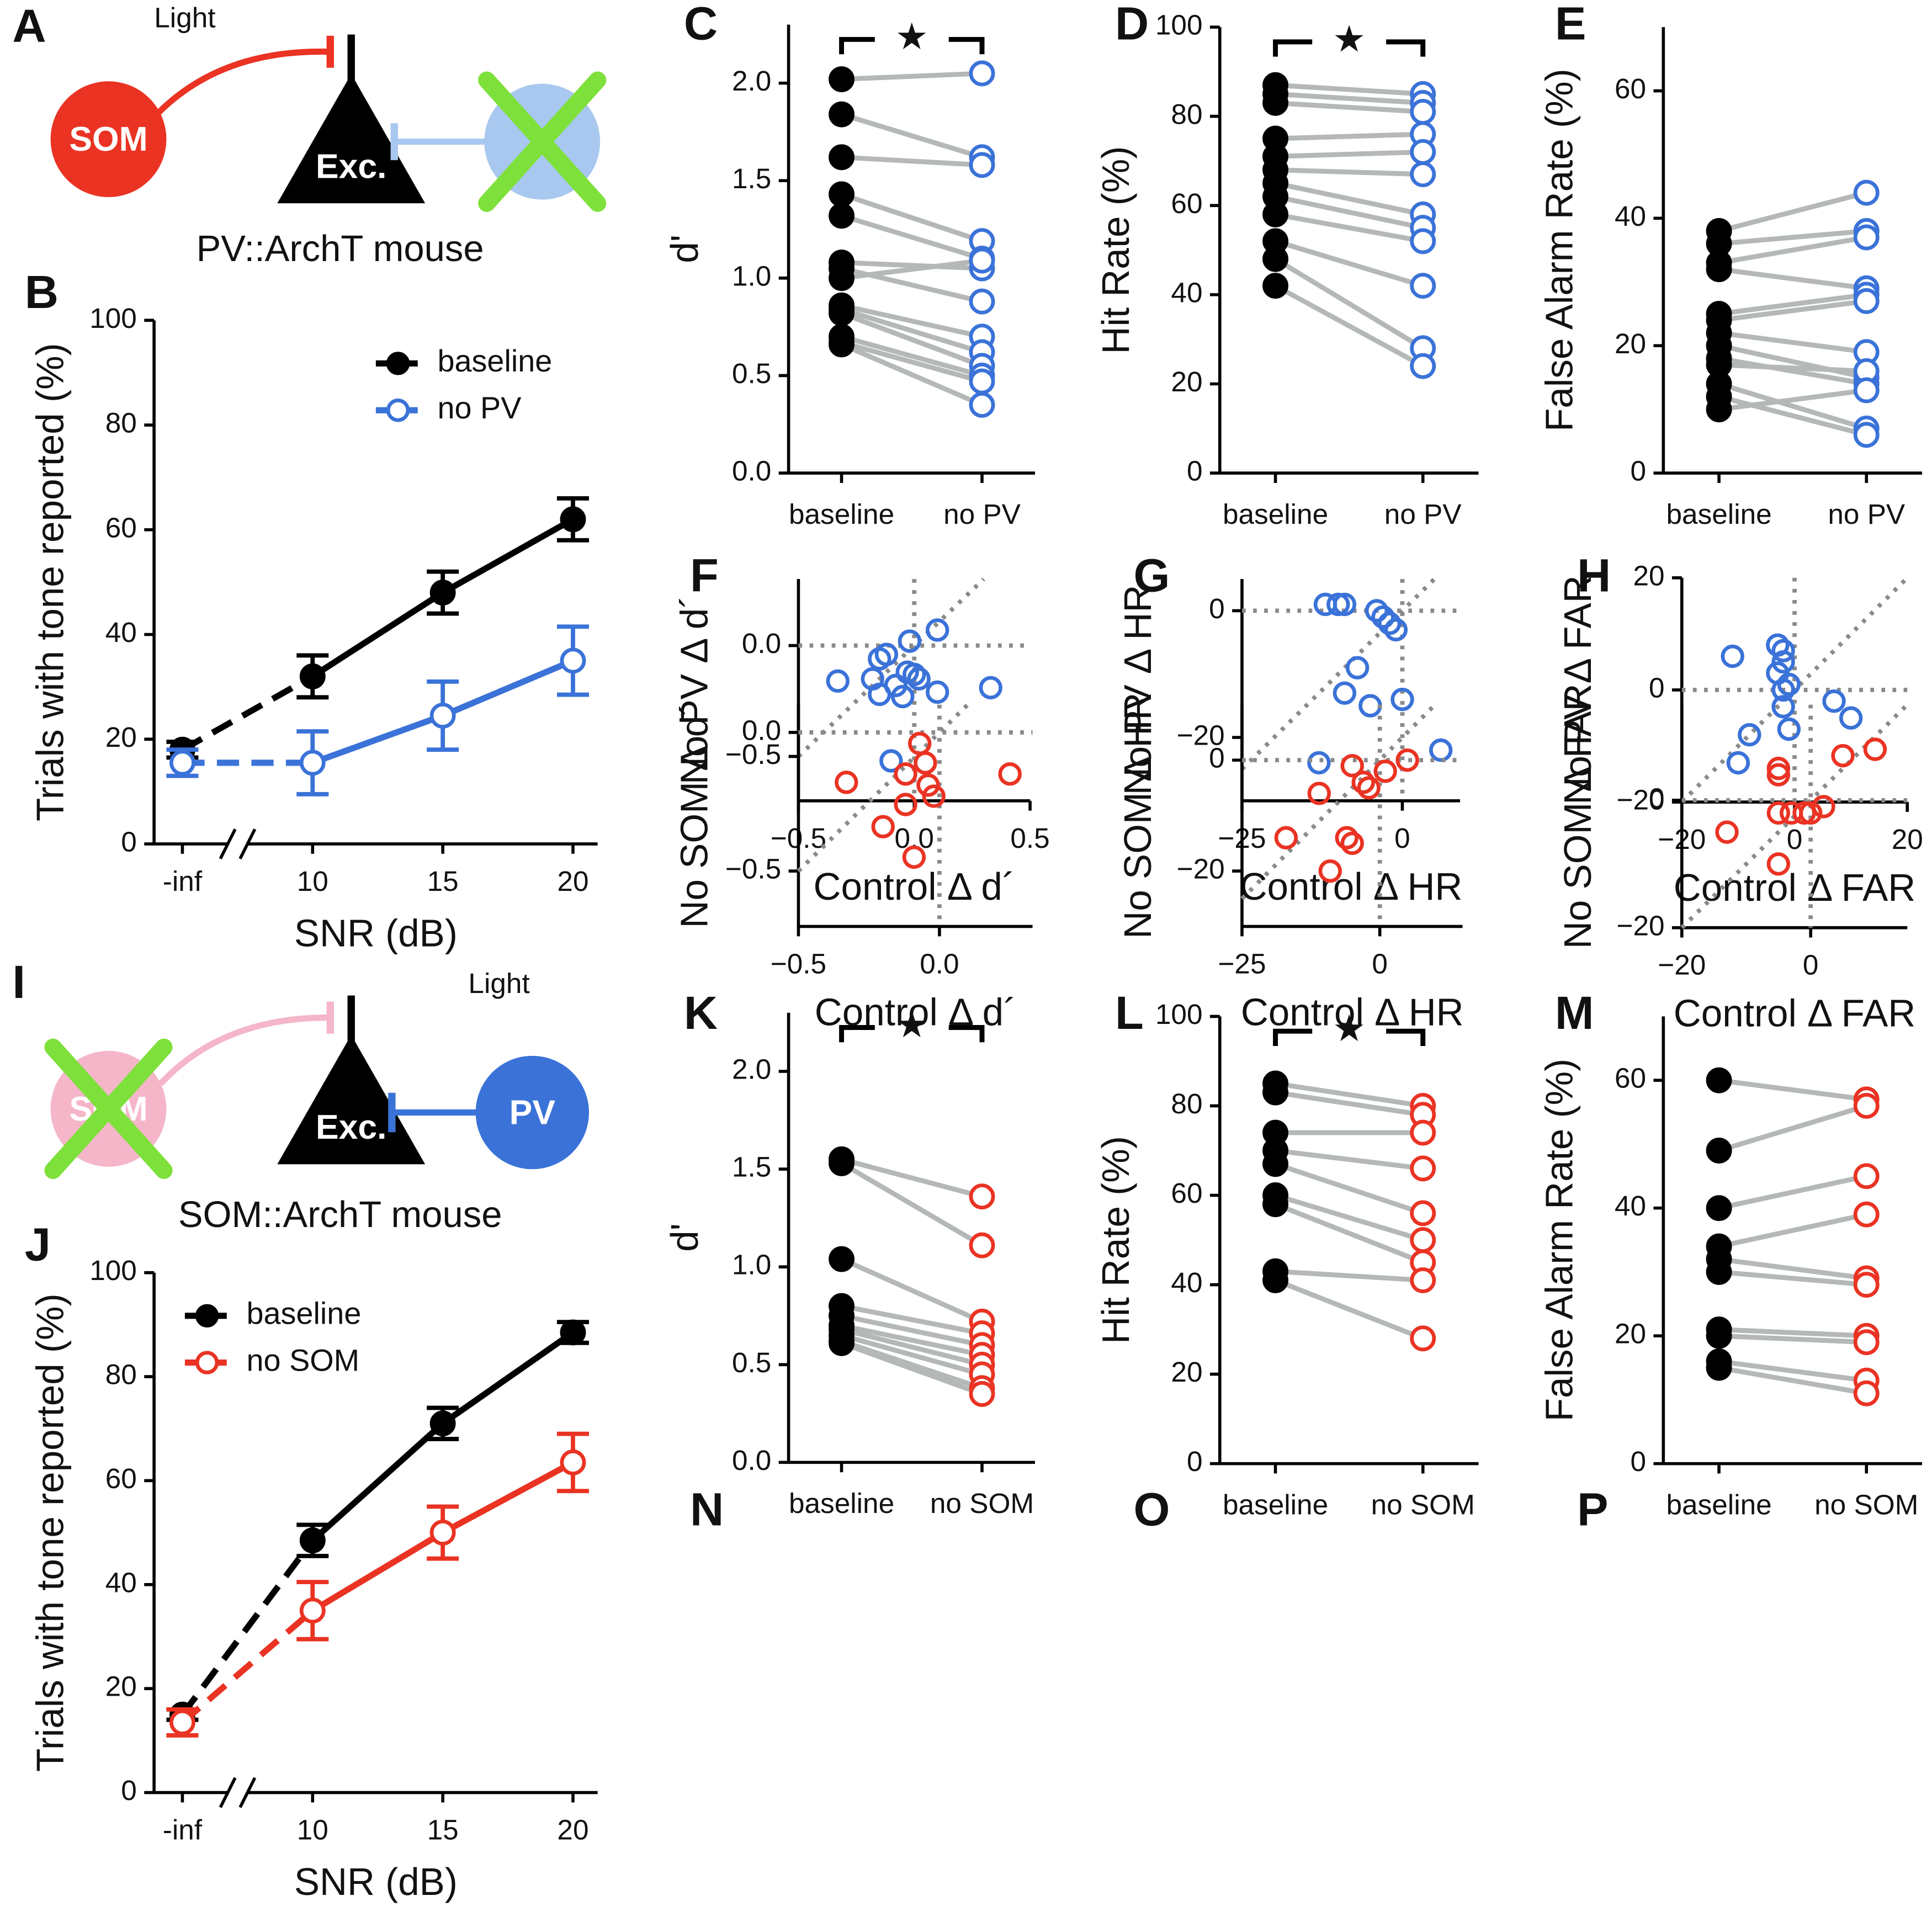 The width and height of the screenshot is (1932, 1917). I want to click on identity-line, so click(1338, 802).